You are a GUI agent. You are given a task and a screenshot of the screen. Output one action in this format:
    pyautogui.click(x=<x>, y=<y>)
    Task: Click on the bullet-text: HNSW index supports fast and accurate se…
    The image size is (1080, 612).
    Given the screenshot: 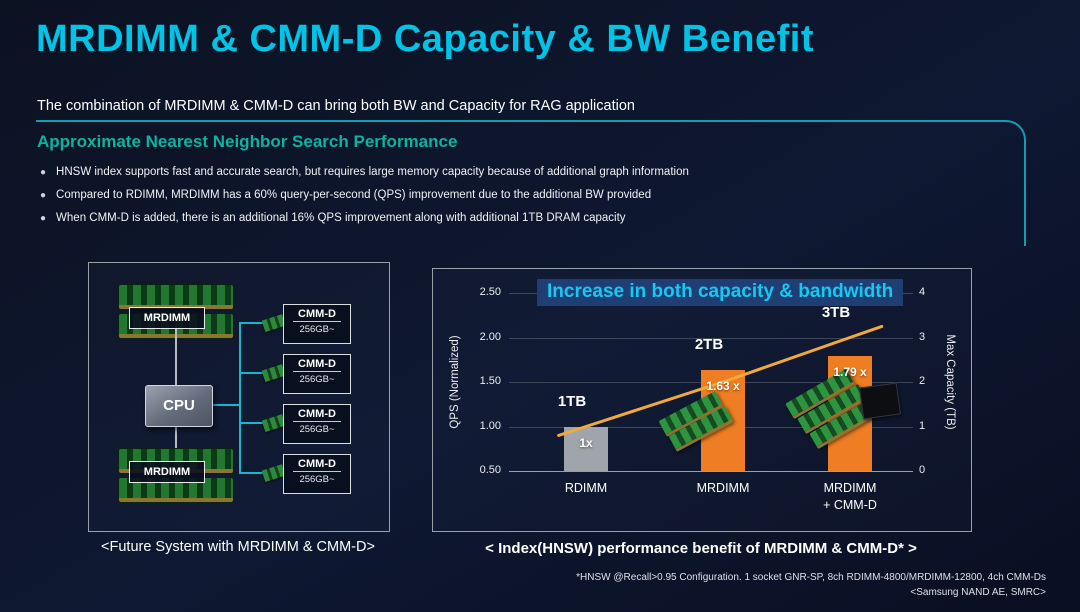 What is the action you would take?
    pyautogui.click(x=372, y=172)
    